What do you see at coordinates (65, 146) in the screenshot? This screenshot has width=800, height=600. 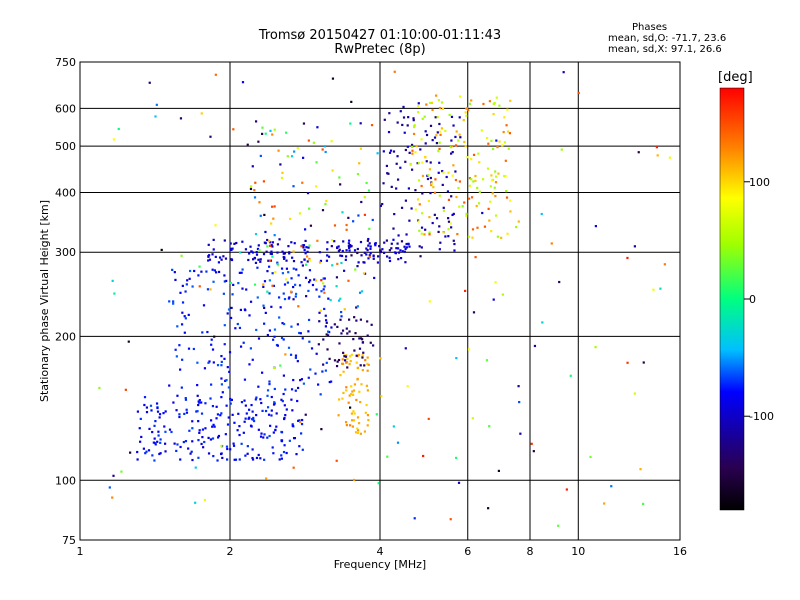 I see `y-tick-label: 500` at bounding box center [65, 146].